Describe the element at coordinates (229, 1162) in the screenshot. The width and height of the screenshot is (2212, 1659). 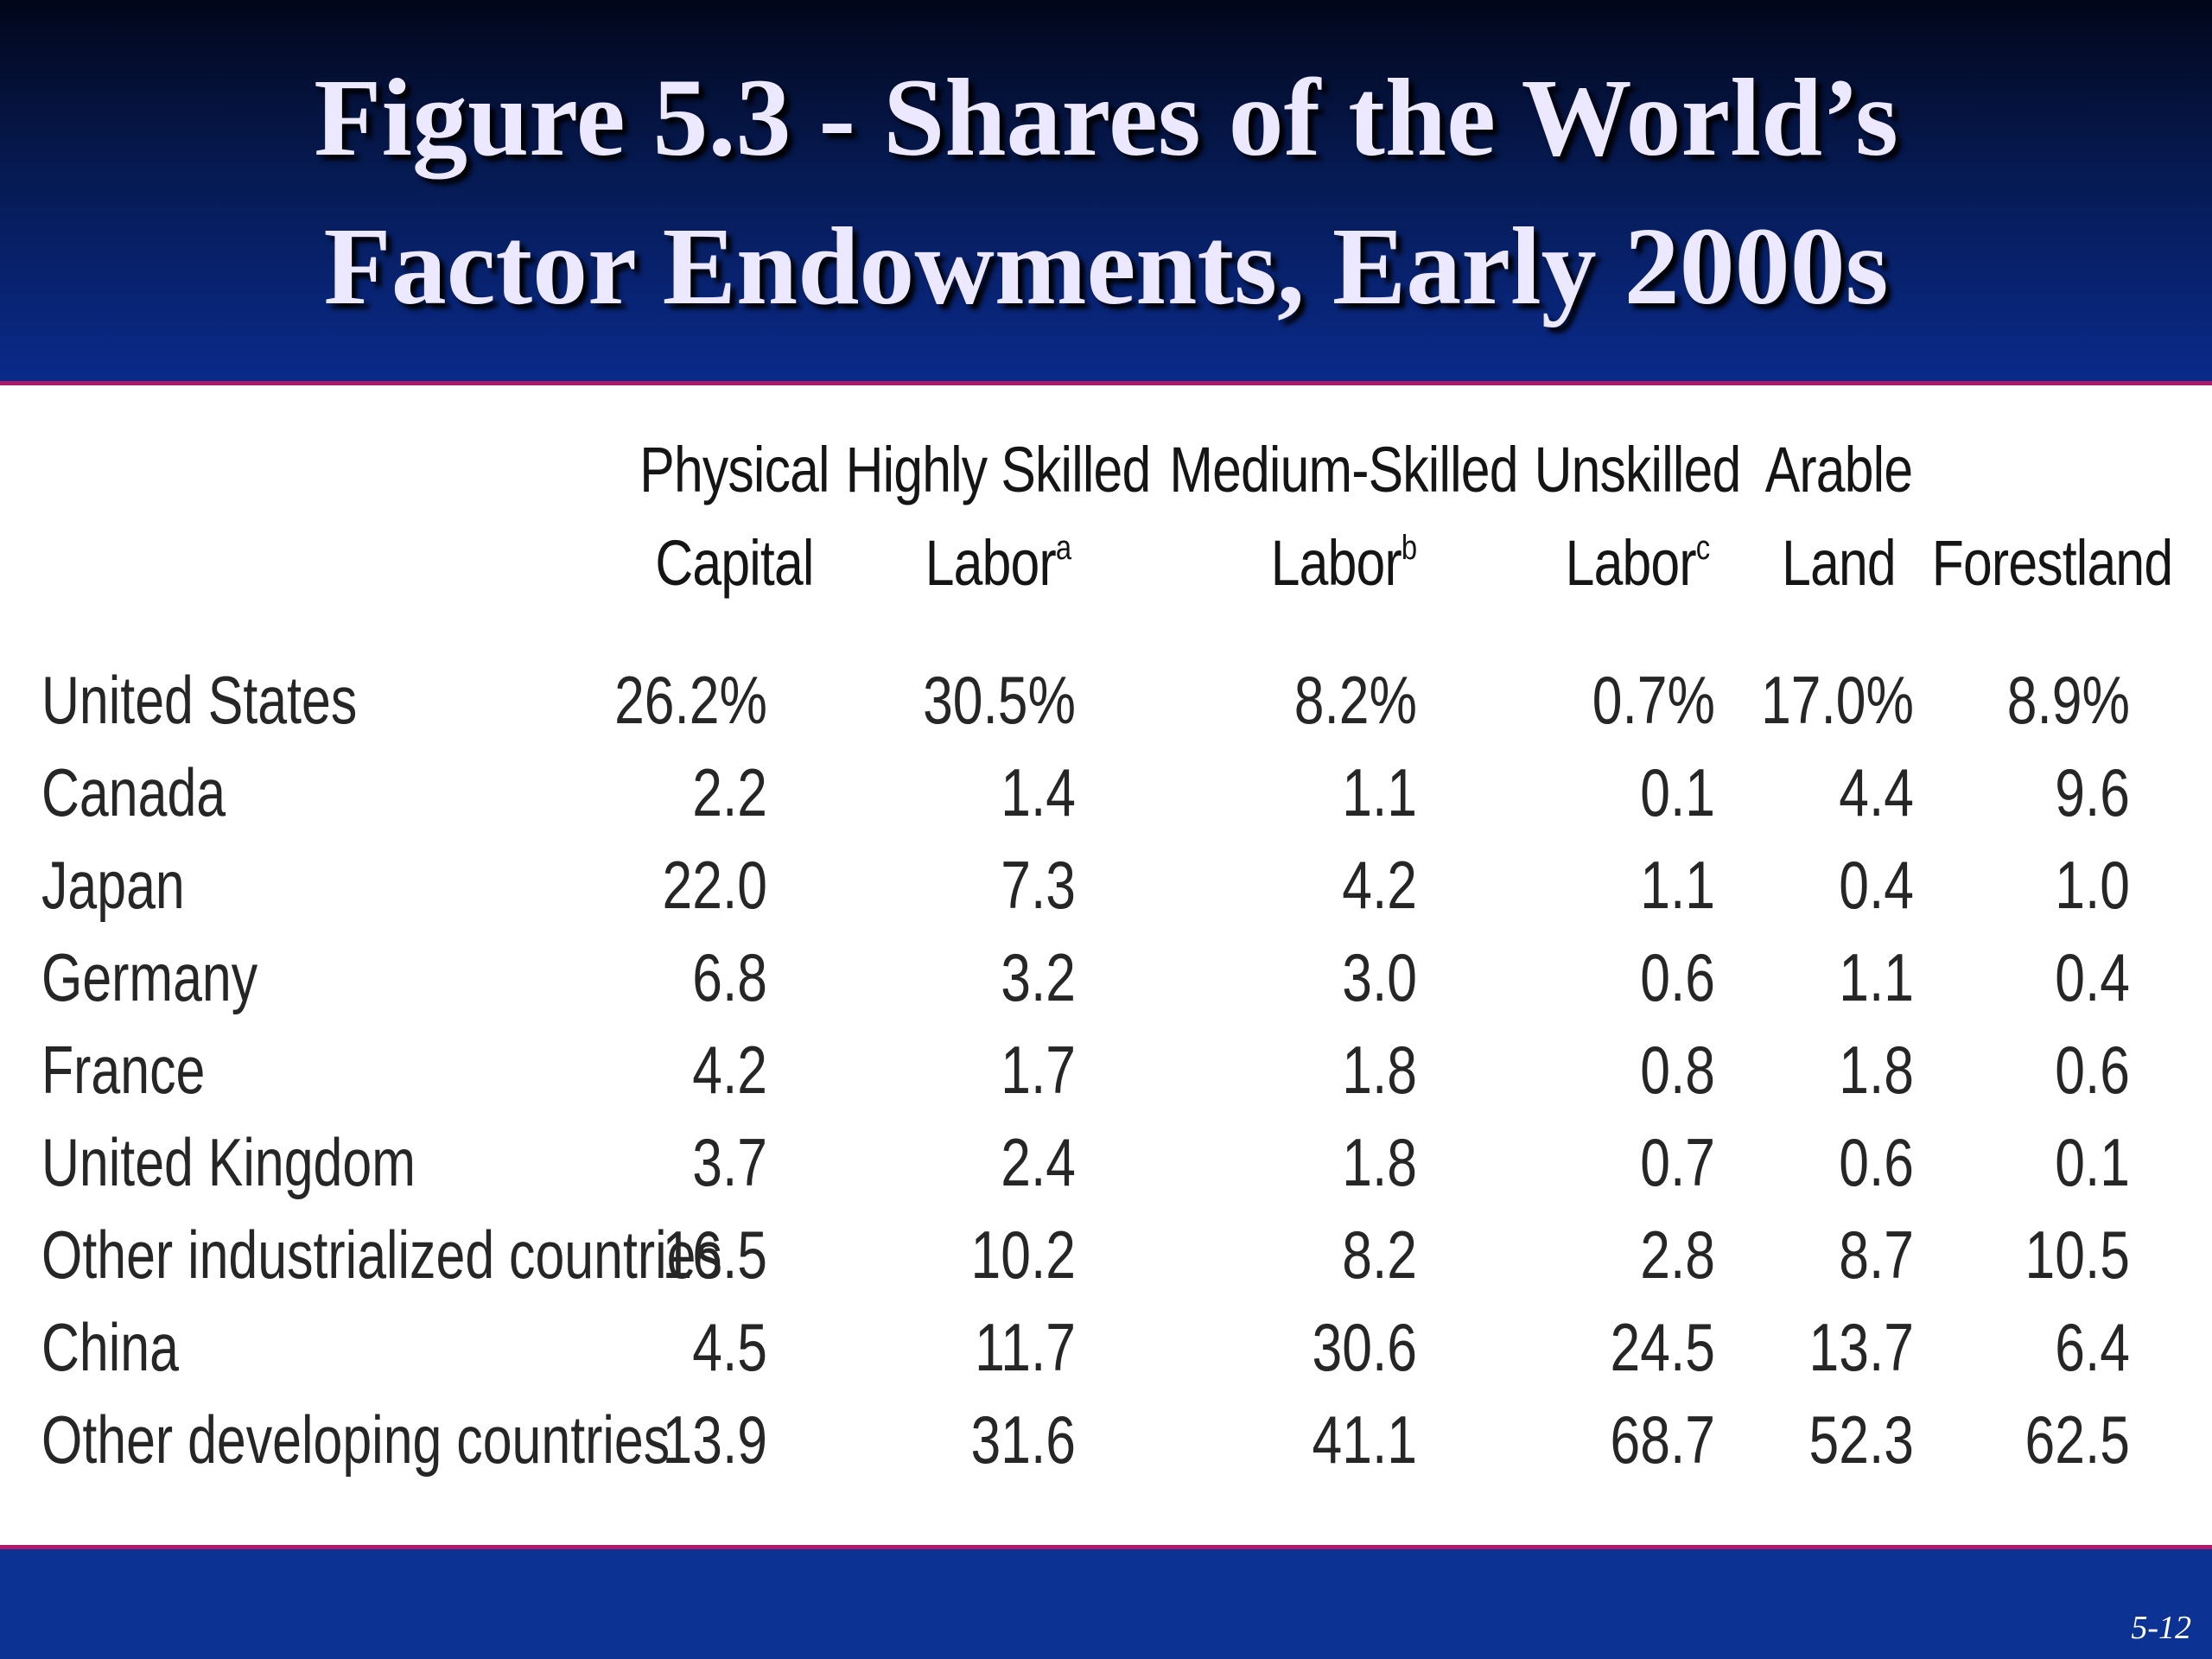
I see `row-label: United Kingdom` at that location.